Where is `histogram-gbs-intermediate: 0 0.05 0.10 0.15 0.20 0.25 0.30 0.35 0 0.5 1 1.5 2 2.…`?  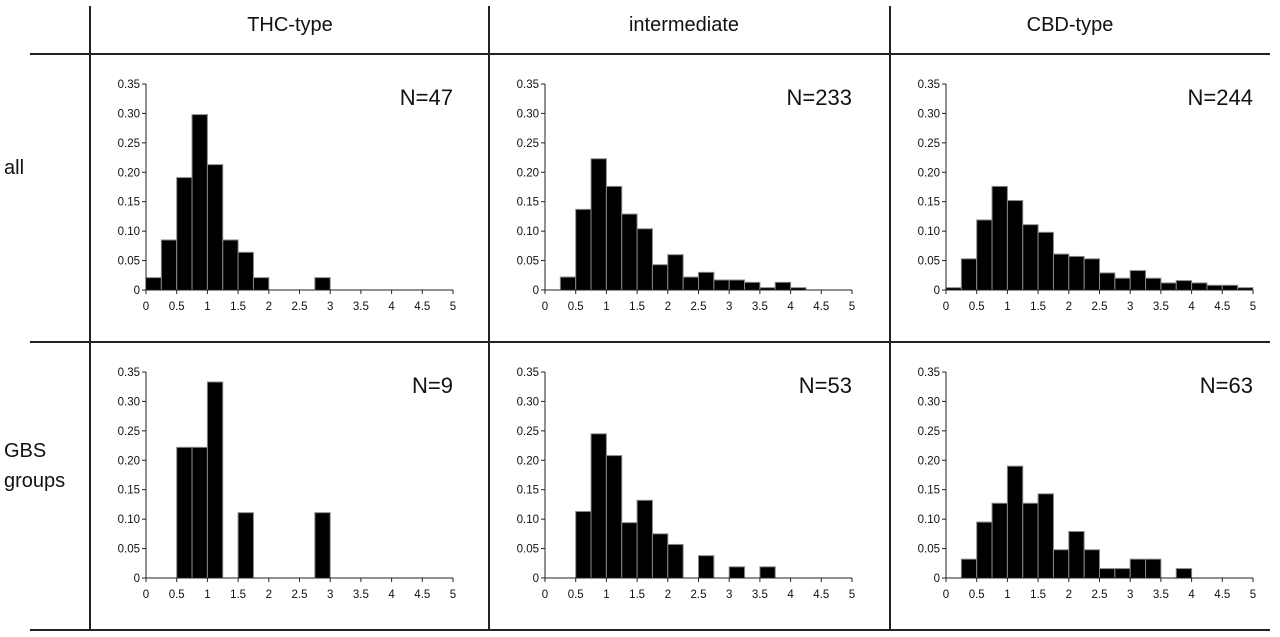
histogram-gbs-intermediate: 0 0.05 0.10 0.15 0.20 0.25 0.30 0.35 0 0.5 1 1.5 2 2.… is located at coordinates (686, 484).